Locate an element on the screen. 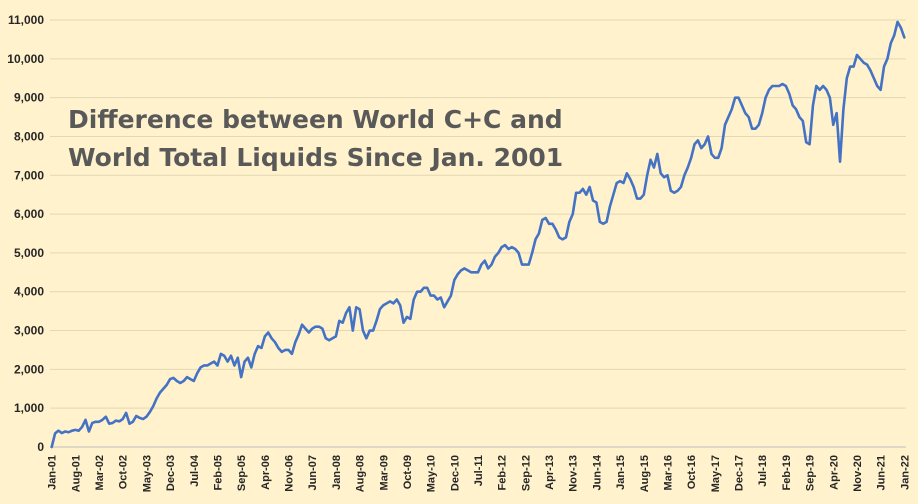 This screenshot has height=504, width=918. y-tick-label: 5,000 is located at coordinates (29, 253).